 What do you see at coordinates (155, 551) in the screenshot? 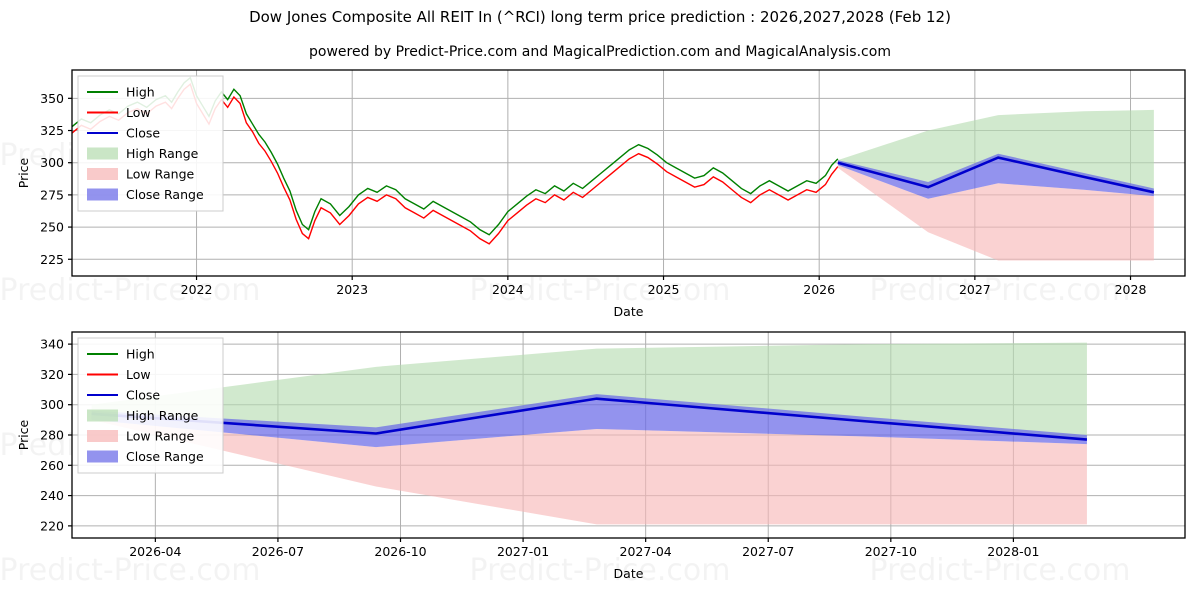
I see `x-tick-label: 2026-04` at bounding box center [155, 551].